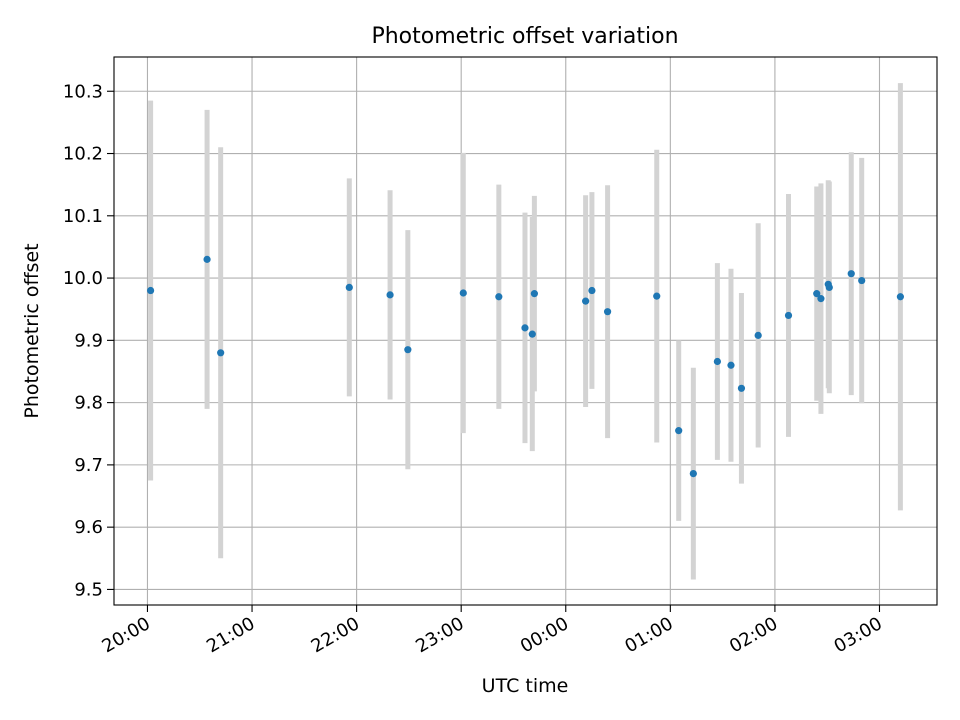 This screenshot has height=720, width=960. I want to click on y-axis-label: Photometric offset, so click(32, 330).